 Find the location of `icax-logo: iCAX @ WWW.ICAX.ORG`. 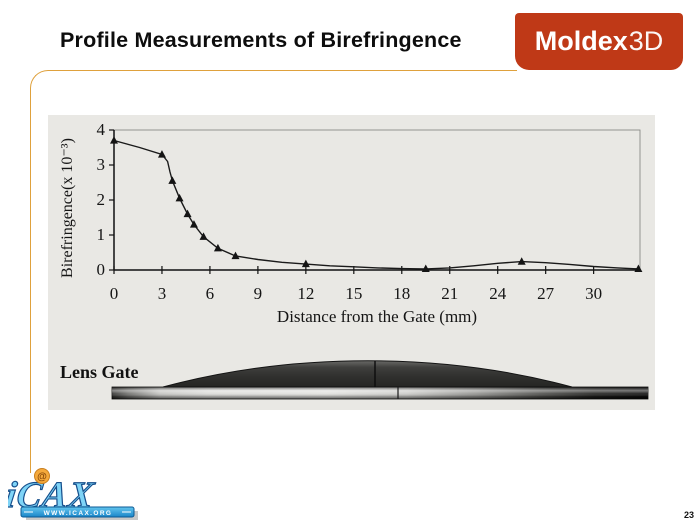

icax-logo: iCAX @ WWW.ICAX.ORG is located at coordinates (71, 493).